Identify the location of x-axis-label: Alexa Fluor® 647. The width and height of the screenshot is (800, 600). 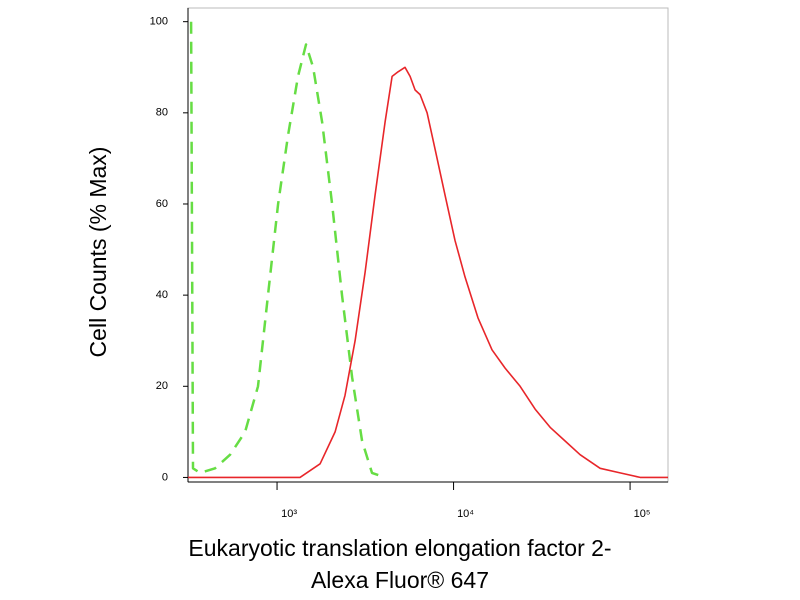
(400, 580).